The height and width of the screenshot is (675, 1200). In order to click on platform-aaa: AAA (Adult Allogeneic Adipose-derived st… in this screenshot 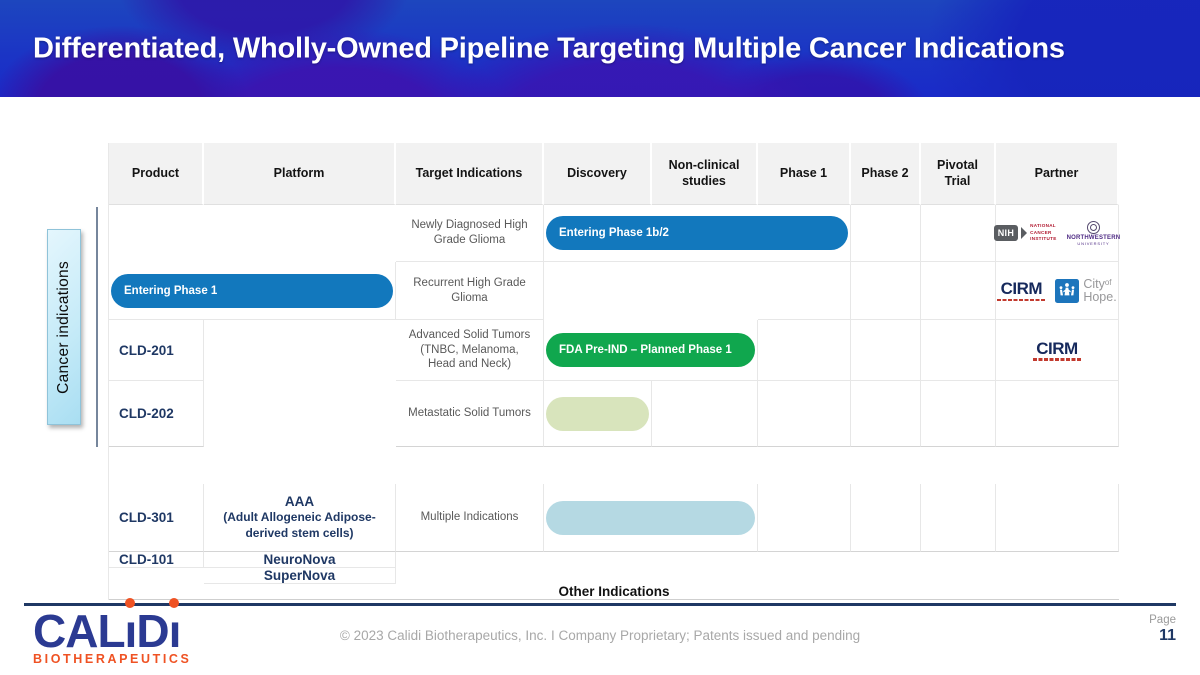, I will do `click(300, 518)`.